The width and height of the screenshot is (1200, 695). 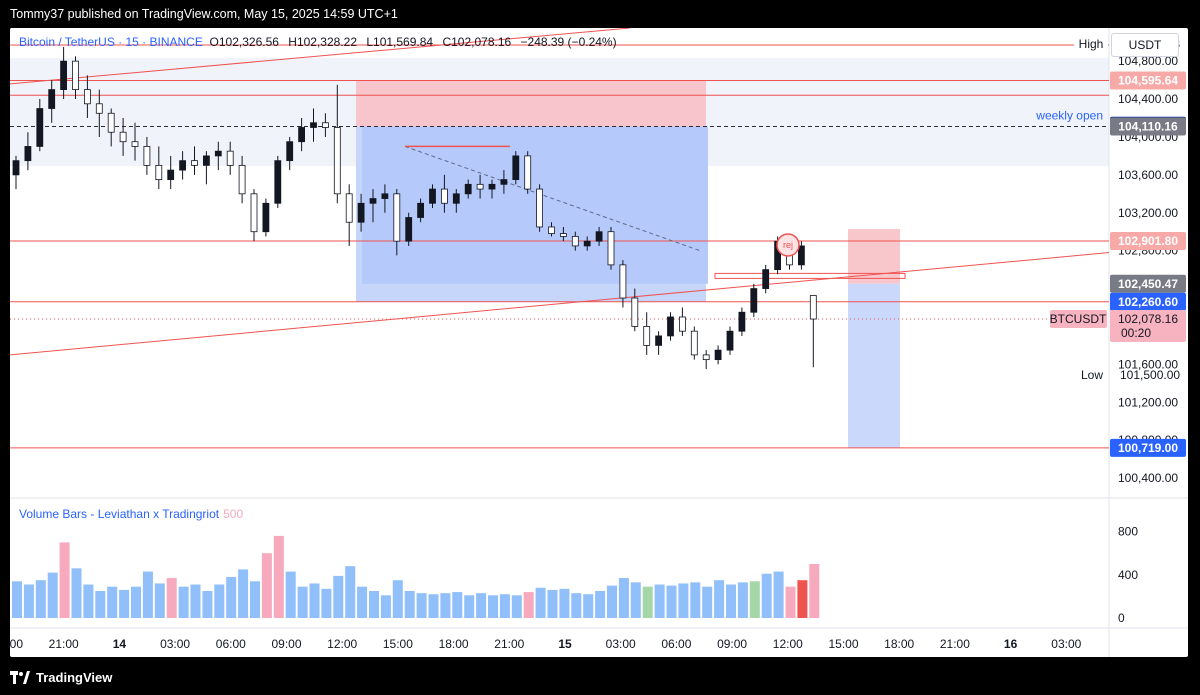 I want to click on price-label: 104,595.64, so click(x=1148, y=81).